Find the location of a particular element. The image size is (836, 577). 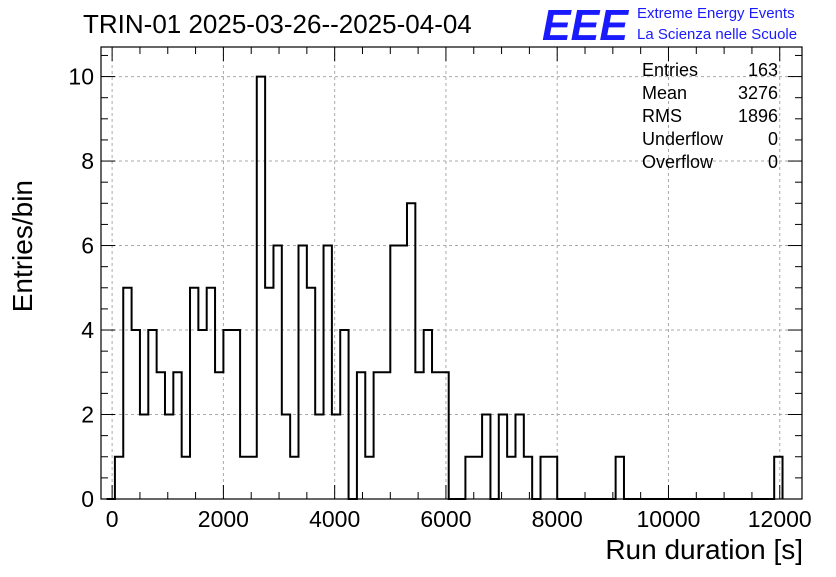

logo-mark: EEE is located at coordinates (586, 25).